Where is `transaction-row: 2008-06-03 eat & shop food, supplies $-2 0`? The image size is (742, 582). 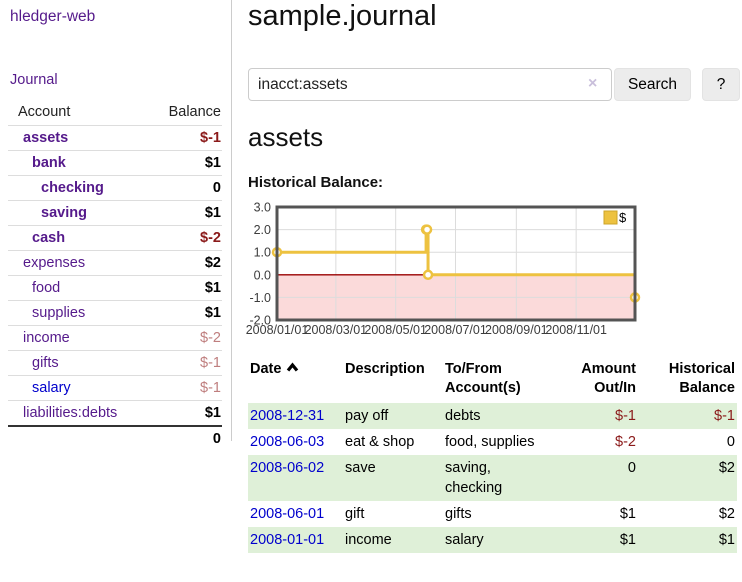
transaction-row: 2008-06-03 eat & shop food, supplies $-2 0 is located at coordinates (492, 442).